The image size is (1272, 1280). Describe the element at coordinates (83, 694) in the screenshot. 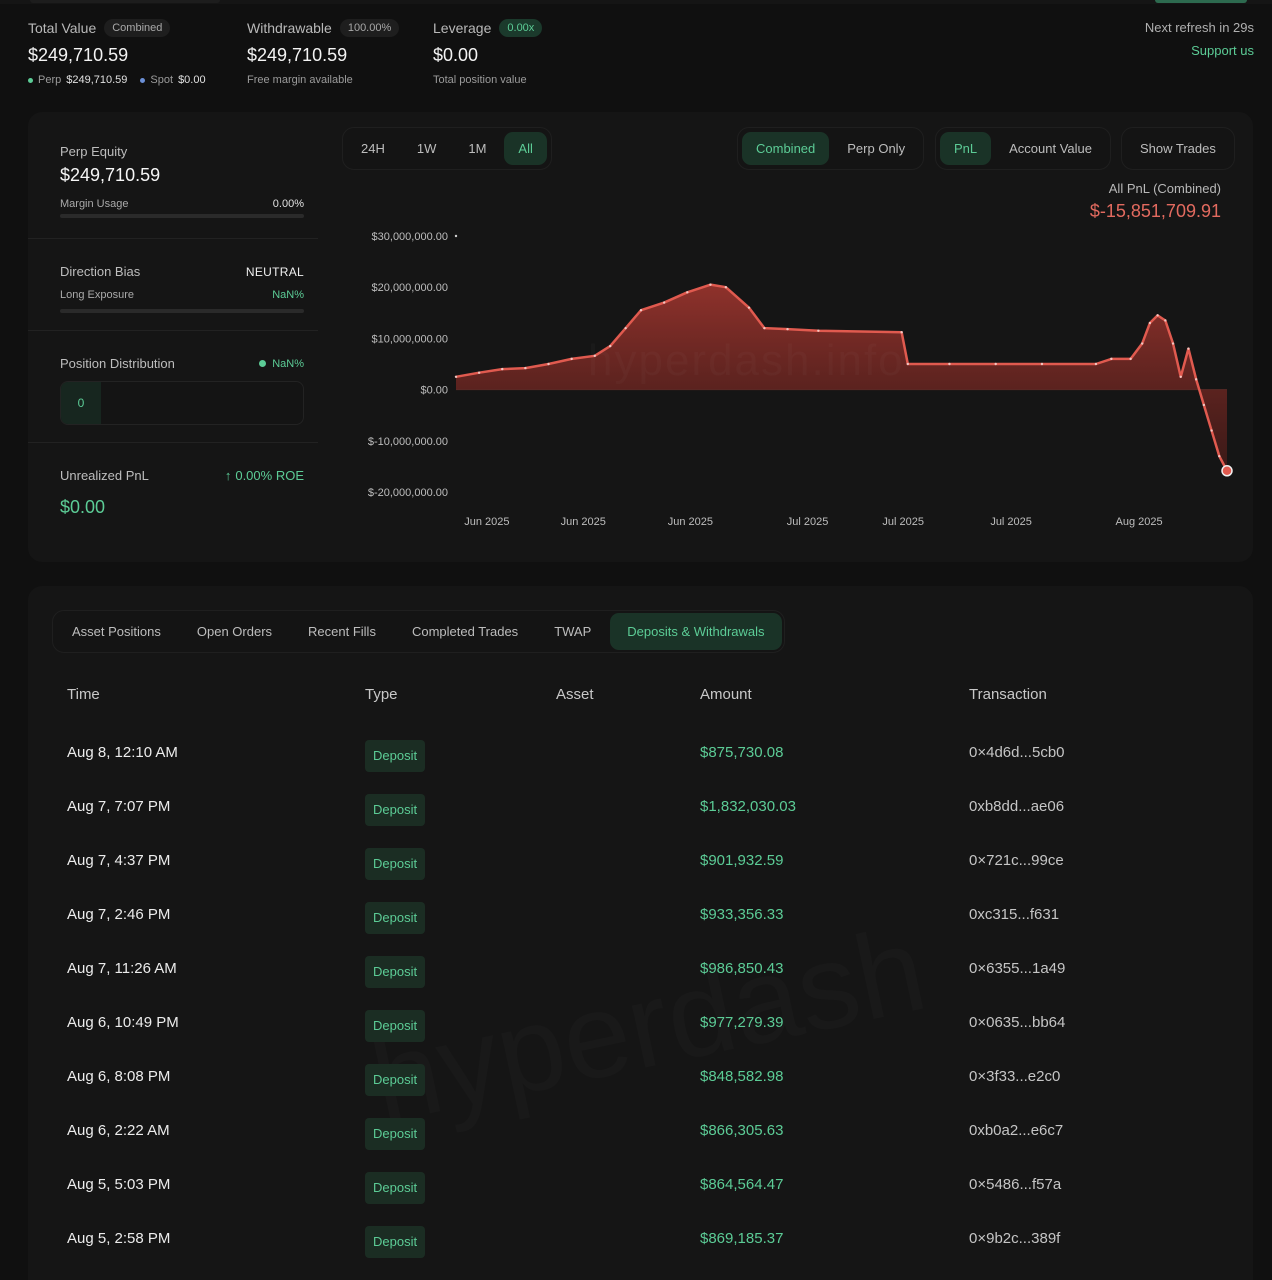

I see `column-time: Time` at that location.